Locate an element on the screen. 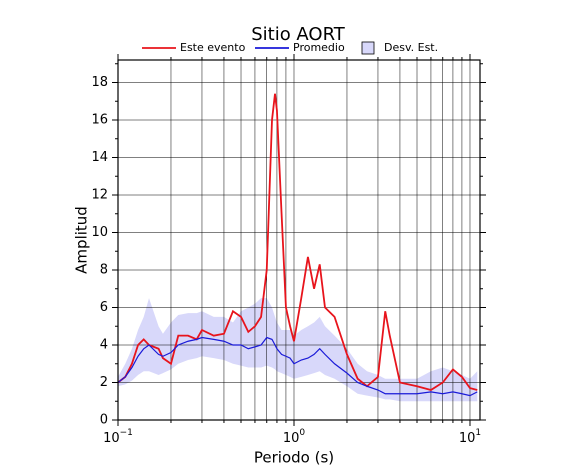 This screenshot has height=475, width=586. y-tick-label: 8 is located at coordinates (104, 270).